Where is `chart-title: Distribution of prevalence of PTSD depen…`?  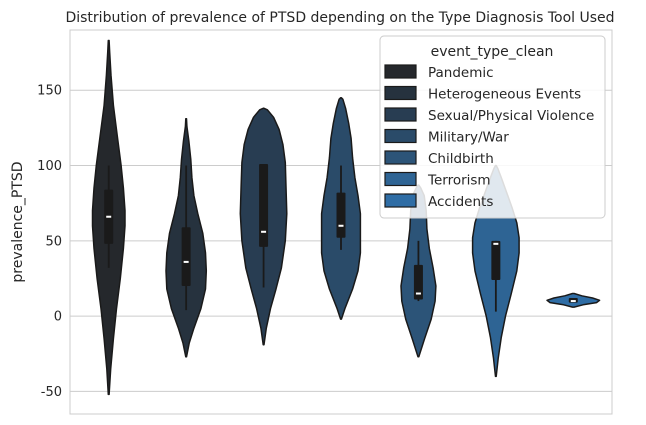 chart-title: Distribution of prevalence of PTSD depen… is located at coordinates (339, 18).